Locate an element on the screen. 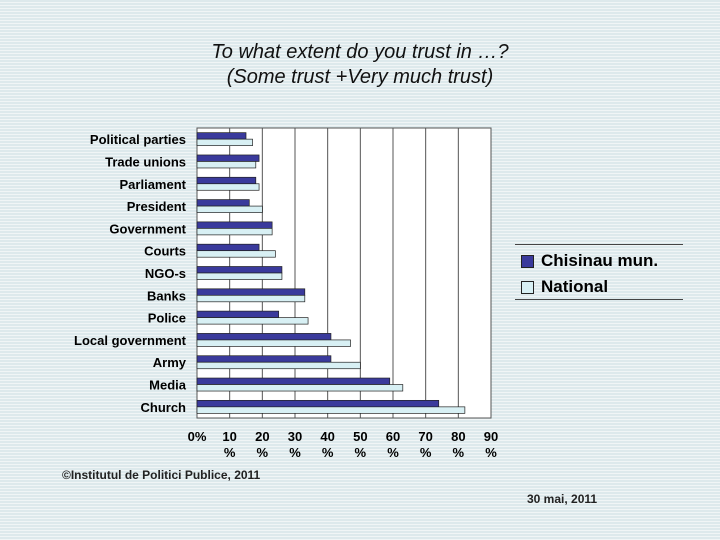 This screenshot has height=540, width=720. legend-swatch-national is located at coordinates (527, 288).